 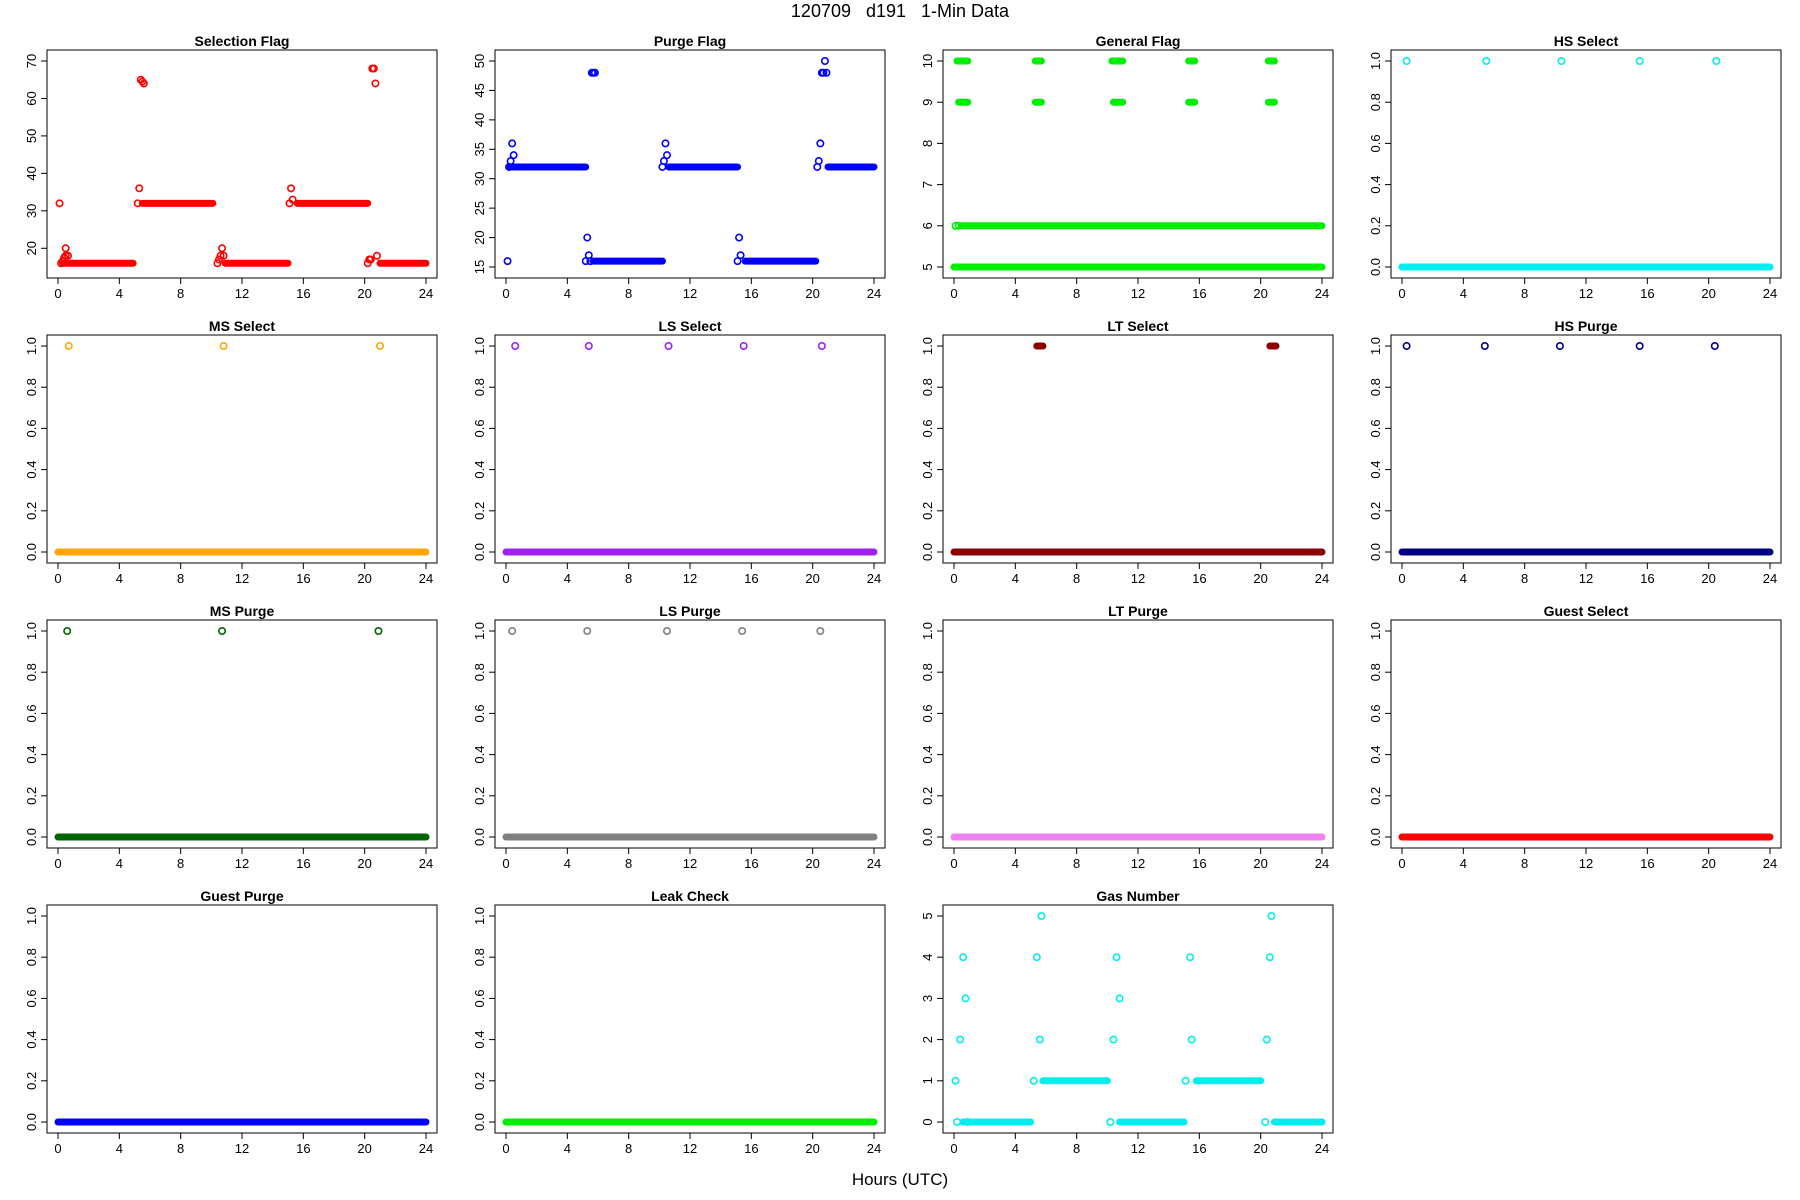 What do you see at coordinates (1575, 167) in the screenshot?
I see `panel-hs-select: HS Select 0 4 8 12 16 20 24 0.0 0.2 0.4 0.6 0.8 1.0` at bounding box center [1575, 167].